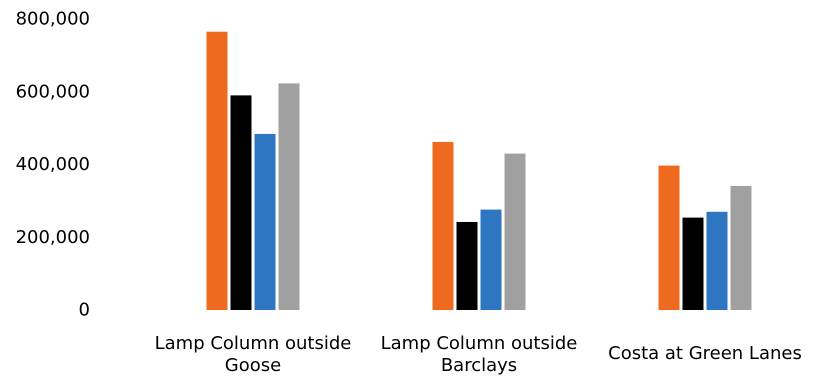 The height and width of the screenshot is (383, 818). Describe the element at coordinates (53, 237) in the screenshot. I see `y-tick-label: 200,000` at that location.